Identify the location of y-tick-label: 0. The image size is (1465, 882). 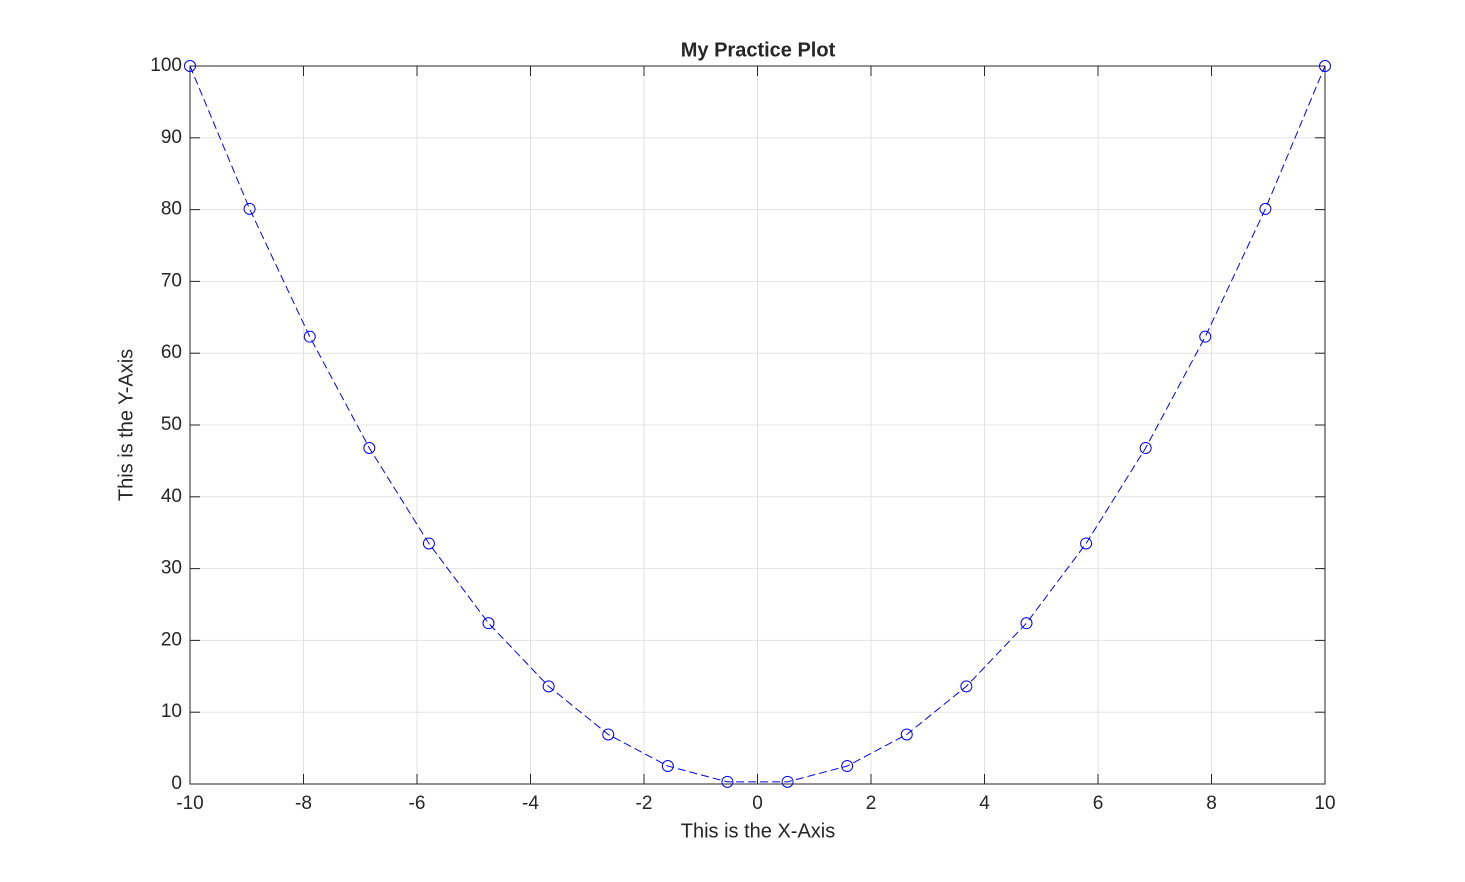
(176, 783).